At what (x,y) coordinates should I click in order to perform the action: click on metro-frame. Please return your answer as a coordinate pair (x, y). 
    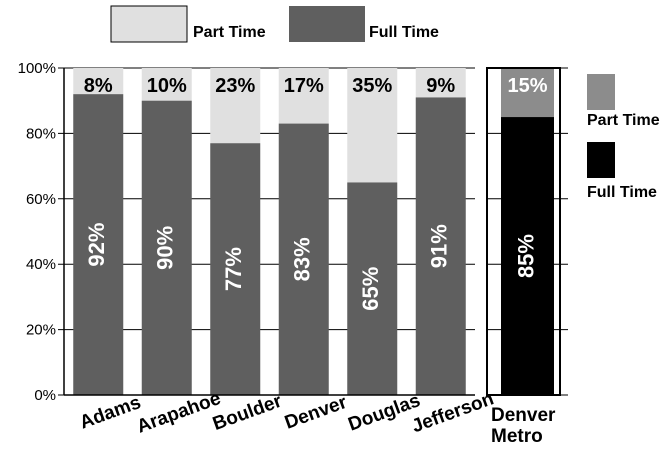
    Looking at the image, I should click on (523, 231).